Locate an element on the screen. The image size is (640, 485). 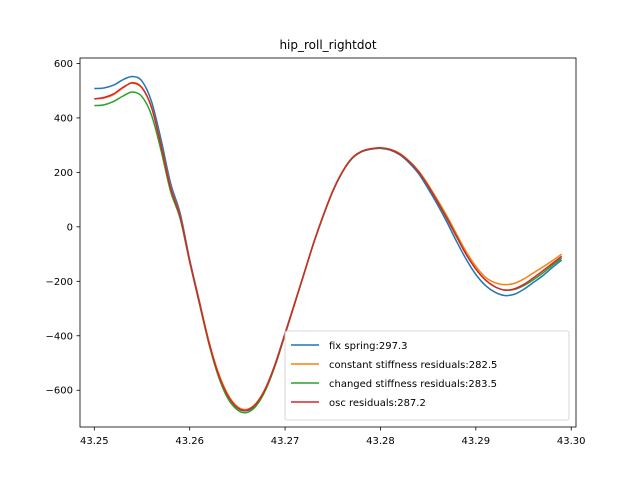
y-axis: 600 400 200 0 −200 −400 −600 is located at coordinates (63, 228).